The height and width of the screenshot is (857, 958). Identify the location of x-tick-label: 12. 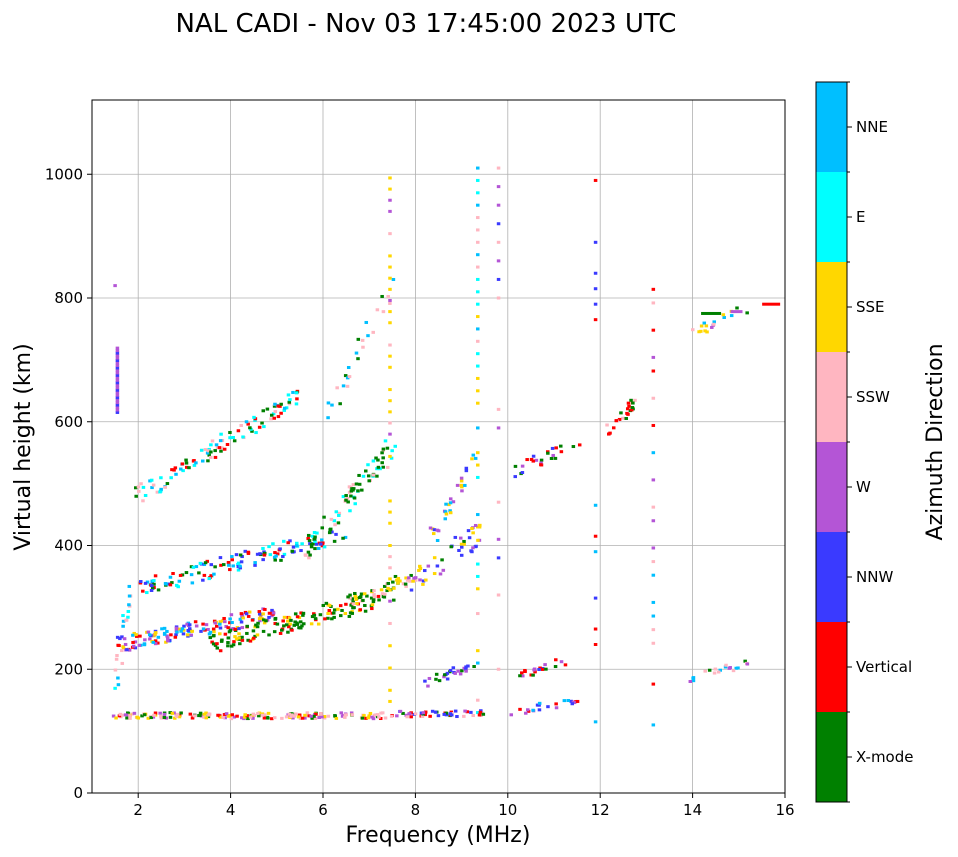
(600, 810).